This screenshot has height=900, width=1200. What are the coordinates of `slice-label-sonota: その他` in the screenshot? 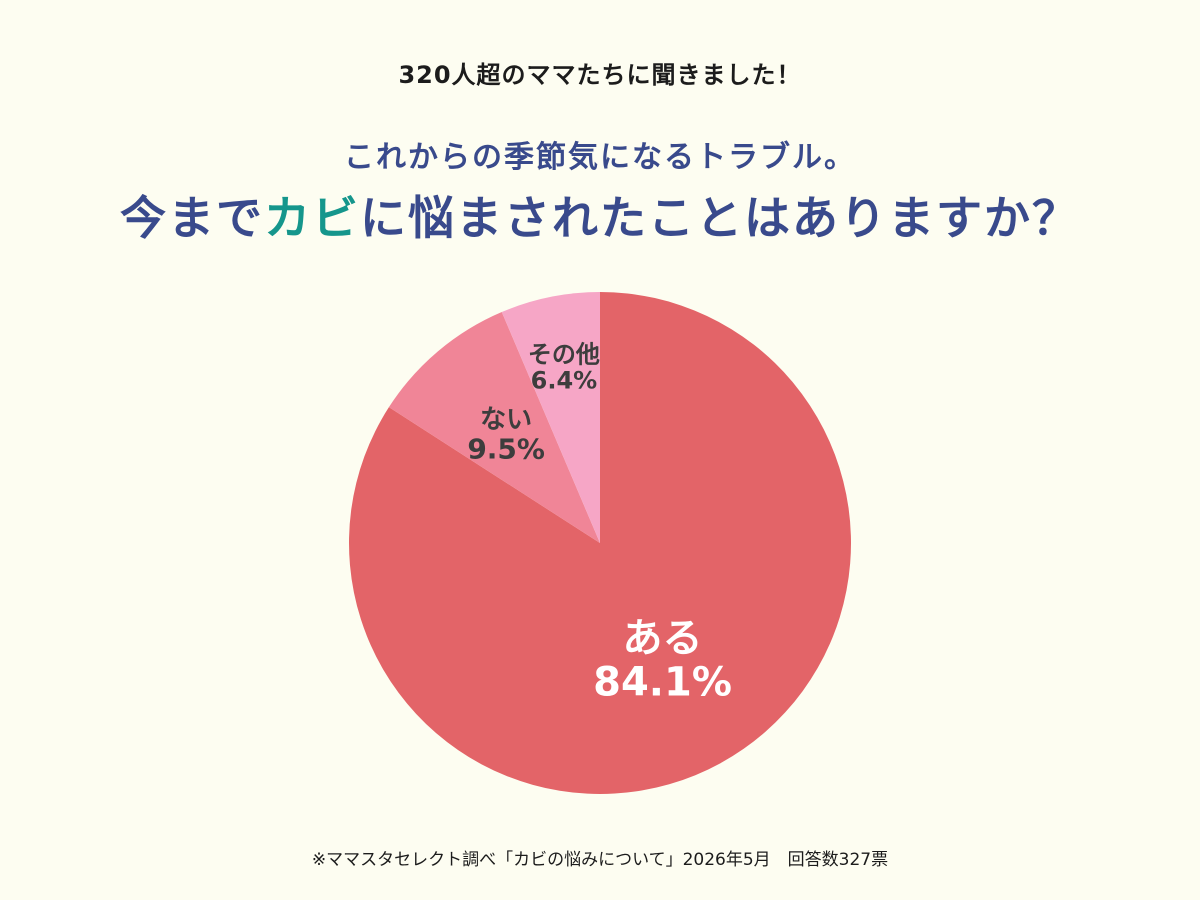 It's located at (564, 354).